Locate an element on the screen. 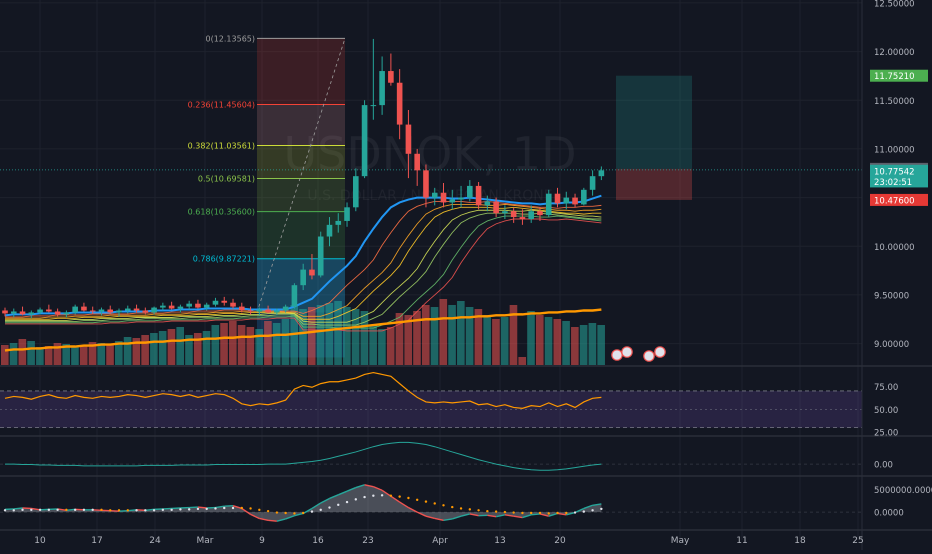 The height and width of the screenshot is (554, 932). fib-level-label: 0.236(11.45604) is located at coordinates (221, 105).